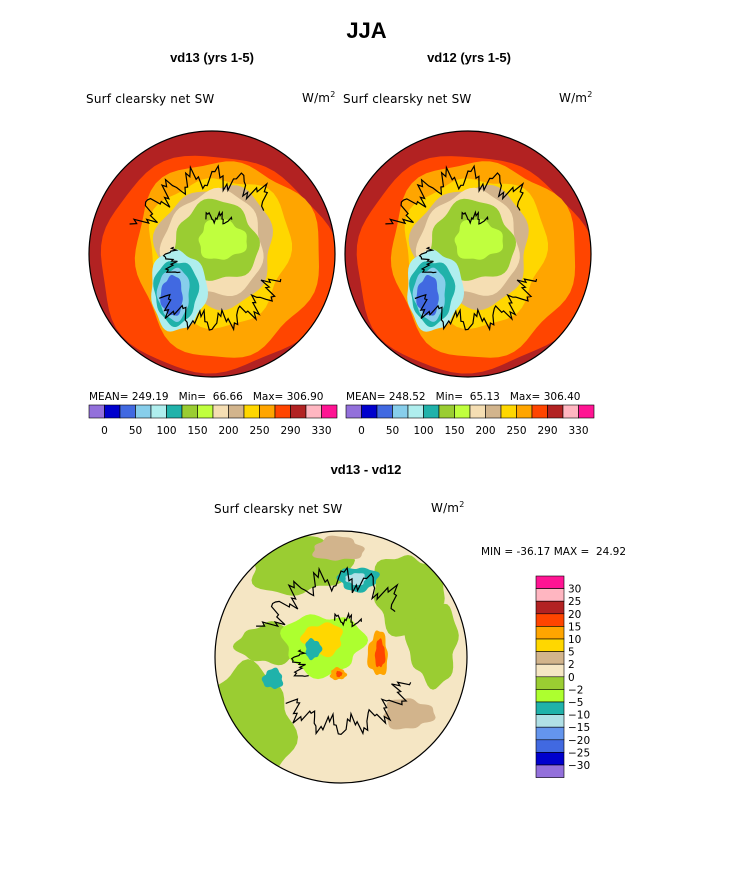 The image size is (733, 882). What do you see at coordinates (463, 397) in the screenshot?
I see `panel-2-stats: MEAN= 248.52 Min= 65.13 Max= 306.40` at bounding box center [463, 397].